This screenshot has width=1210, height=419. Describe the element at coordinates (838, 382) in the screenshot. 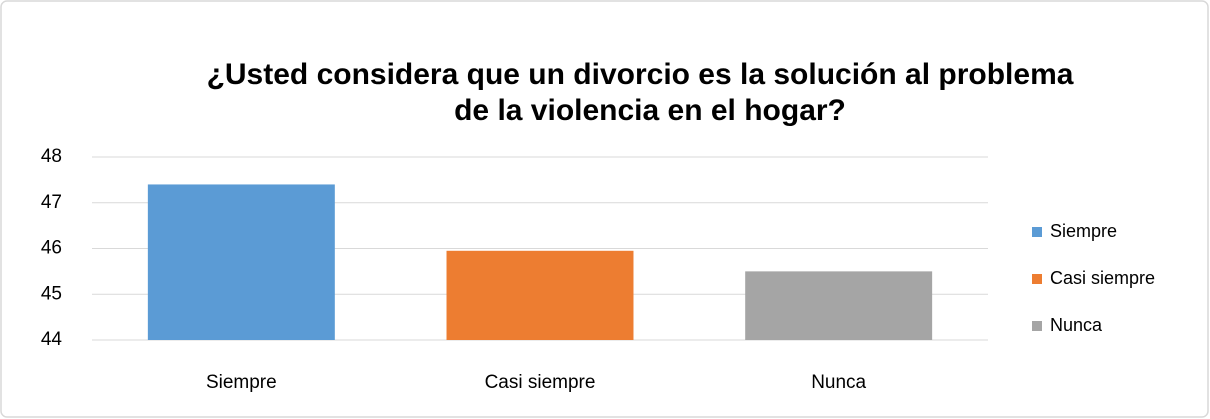

I see `x-tick-label: Nunca` at that location.